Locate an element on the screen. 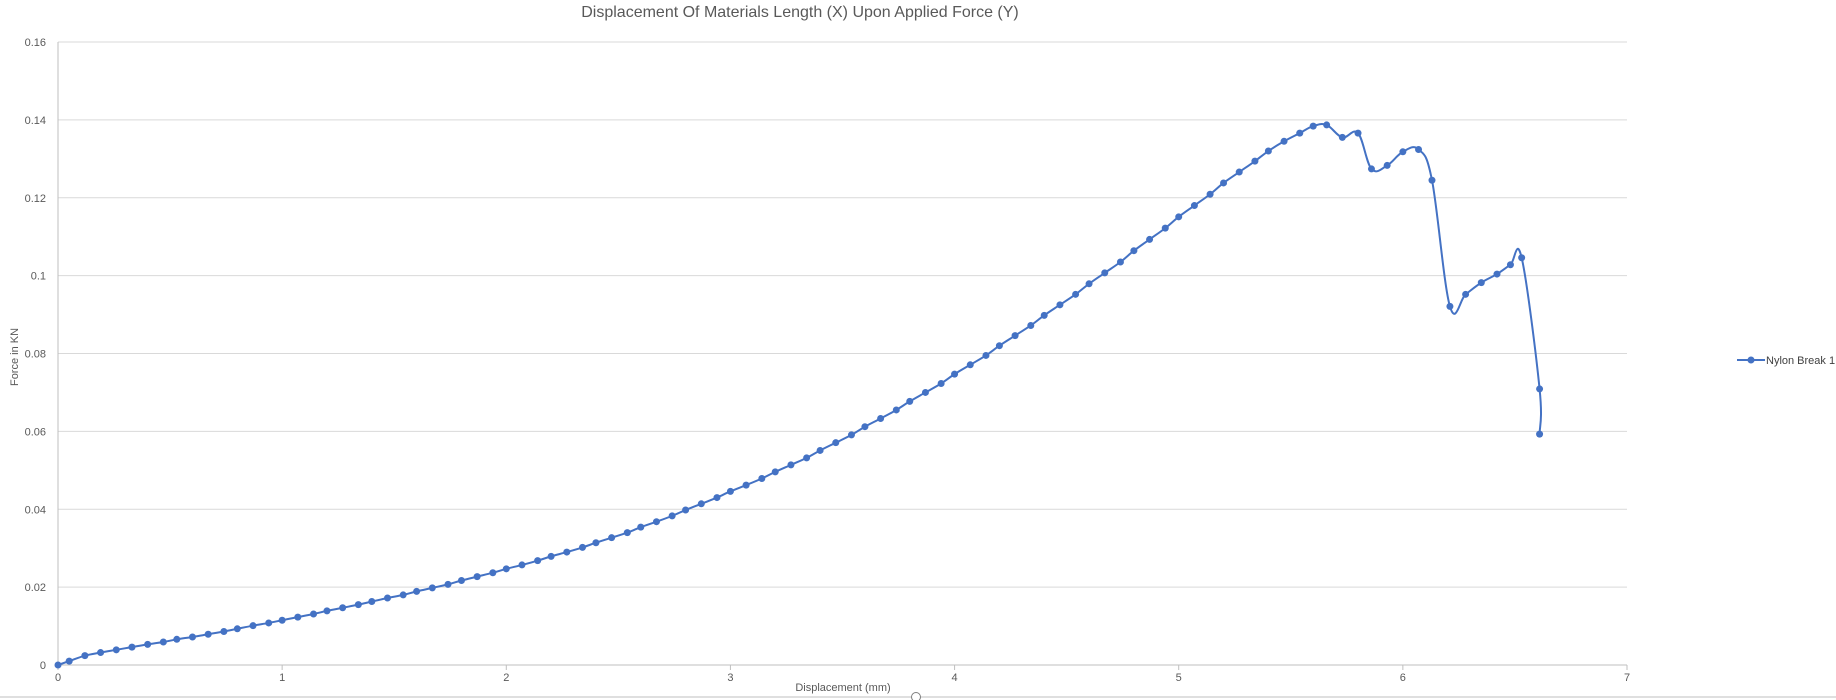 The height and width of the screenshot is (700, 1836). x-tick-labels: 0 1 2 3 4 5 6 7 is located at coordinates (842, 678).